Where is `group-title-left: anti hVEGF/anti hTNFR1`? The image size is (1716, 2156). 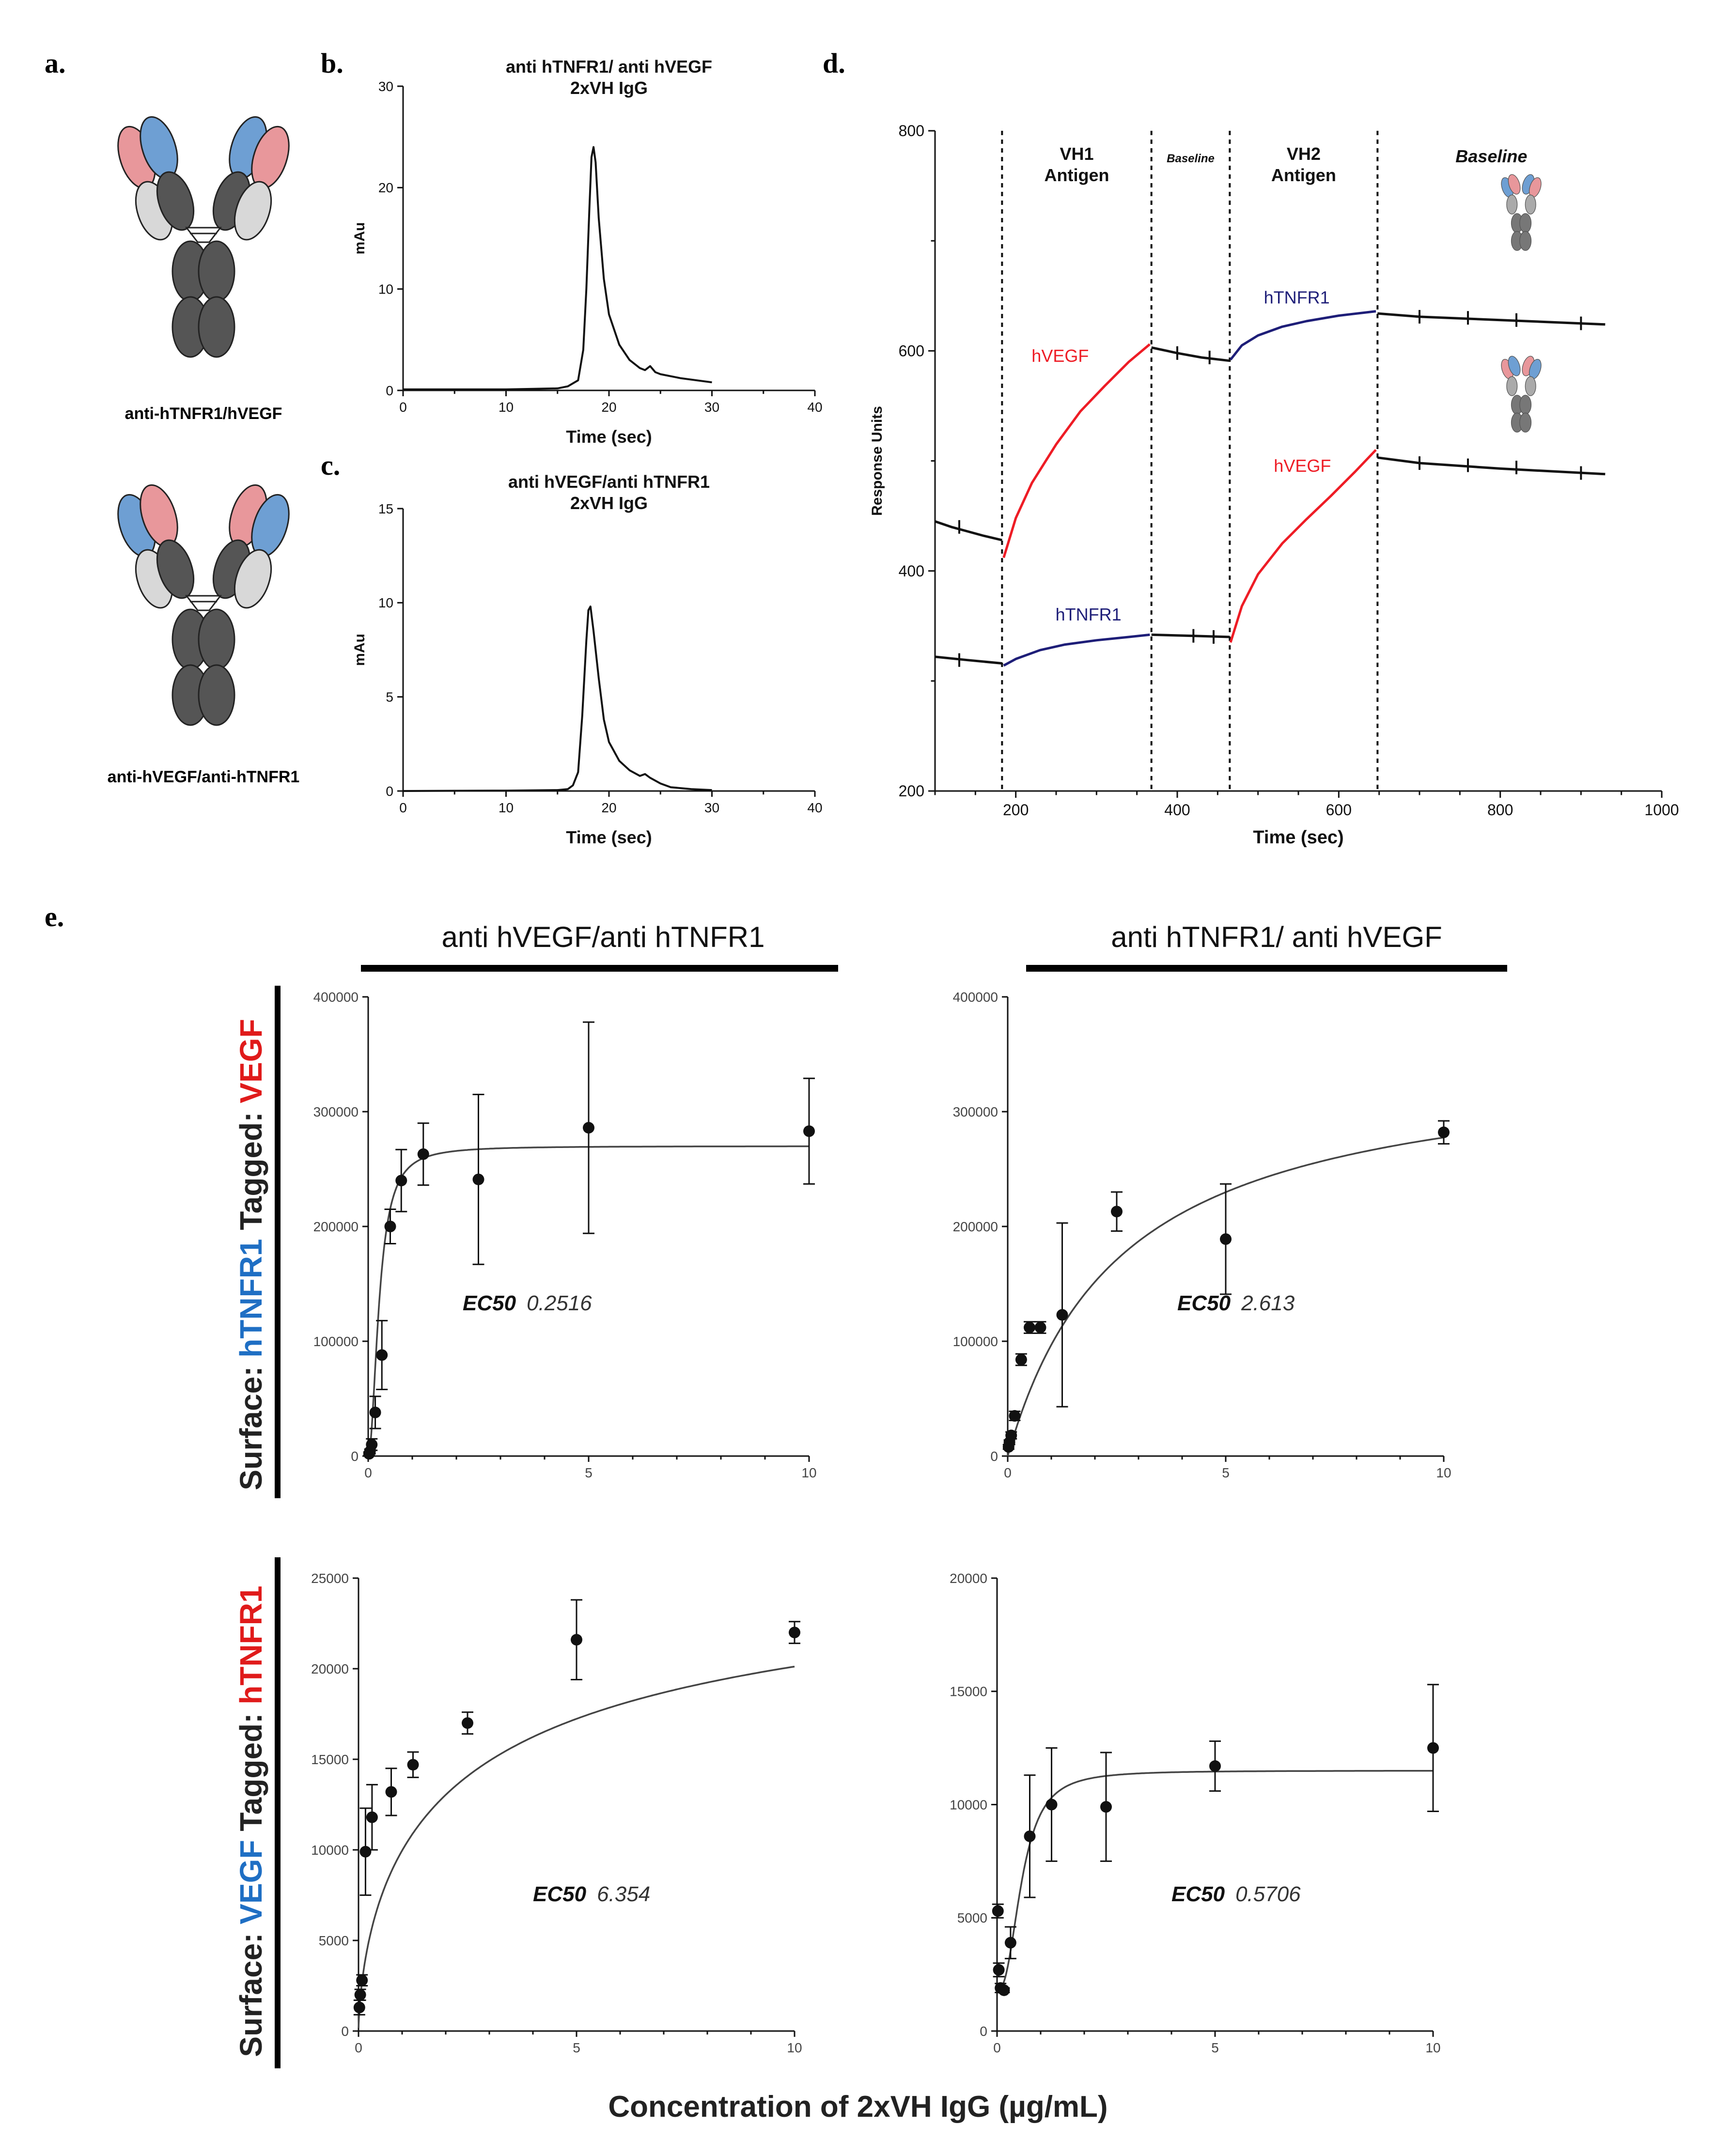
group-title-left: anti hVEGF/anti hTNFR1 is located at coordinates (603, 937).